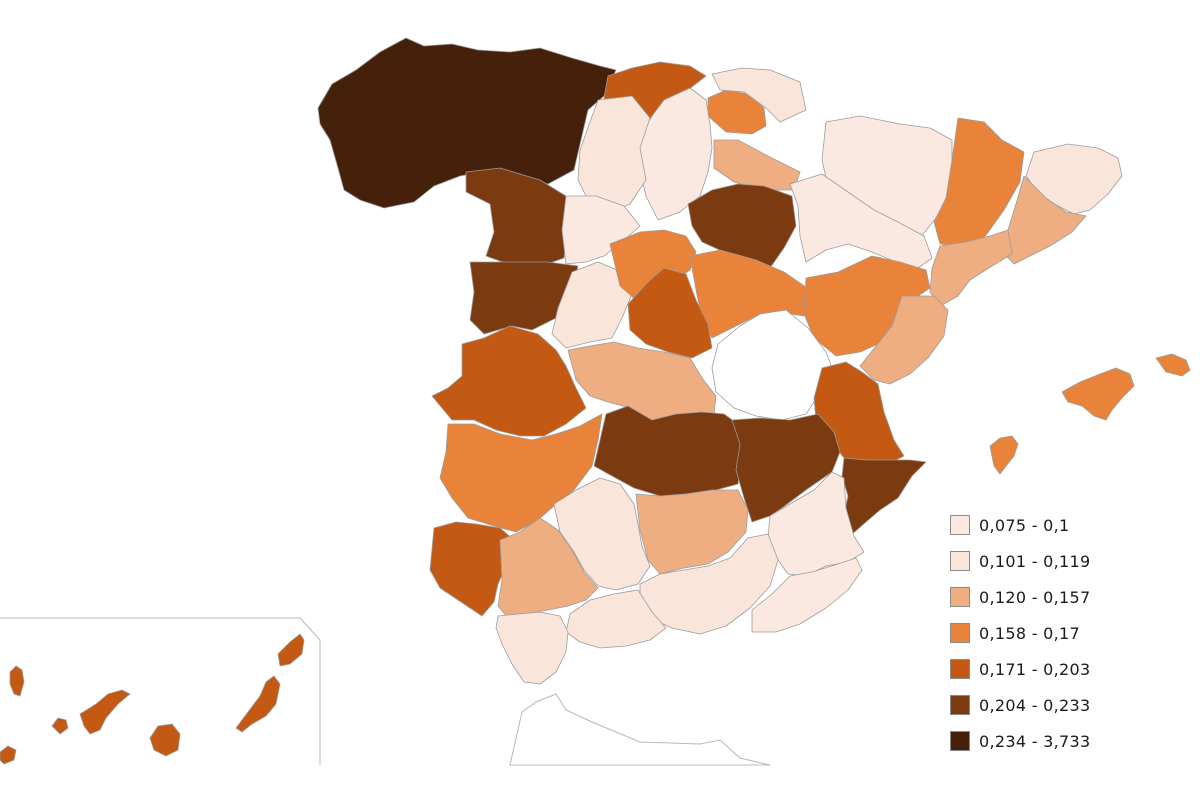  What do you see at coordinates (105, 712) in the screenshot?
I see `region-tenerife` at bounding box center [105, 712].